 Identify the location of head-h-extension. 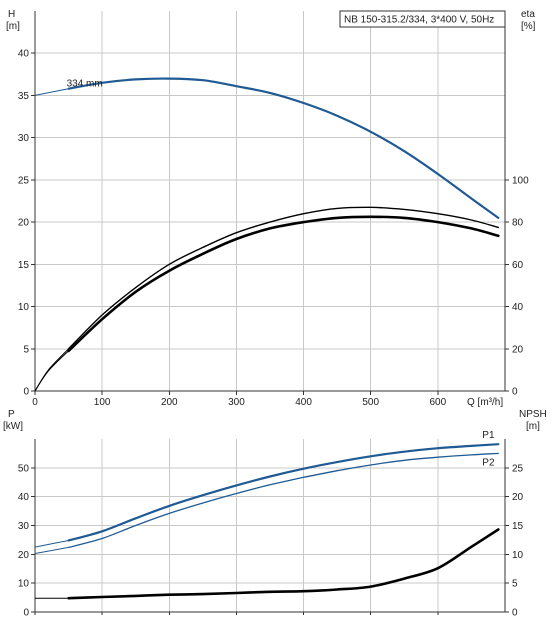
(51, 92).